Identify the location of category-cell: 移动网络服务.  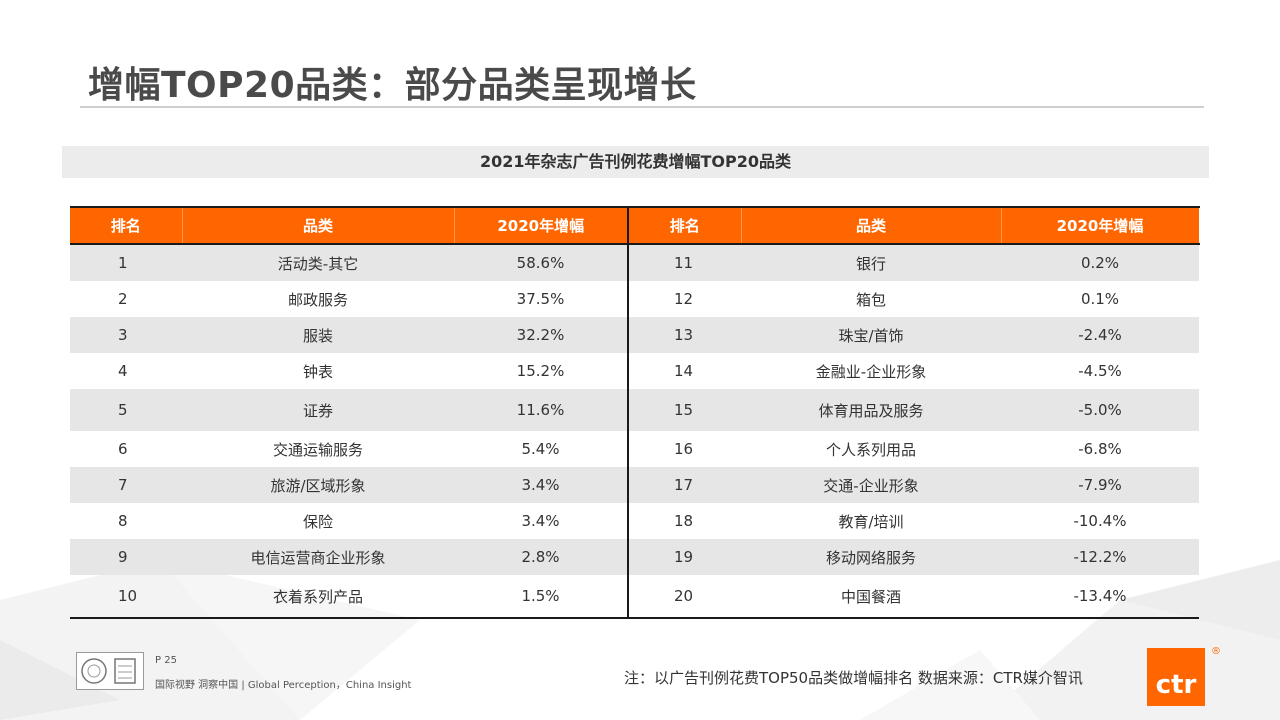
(871, 557).